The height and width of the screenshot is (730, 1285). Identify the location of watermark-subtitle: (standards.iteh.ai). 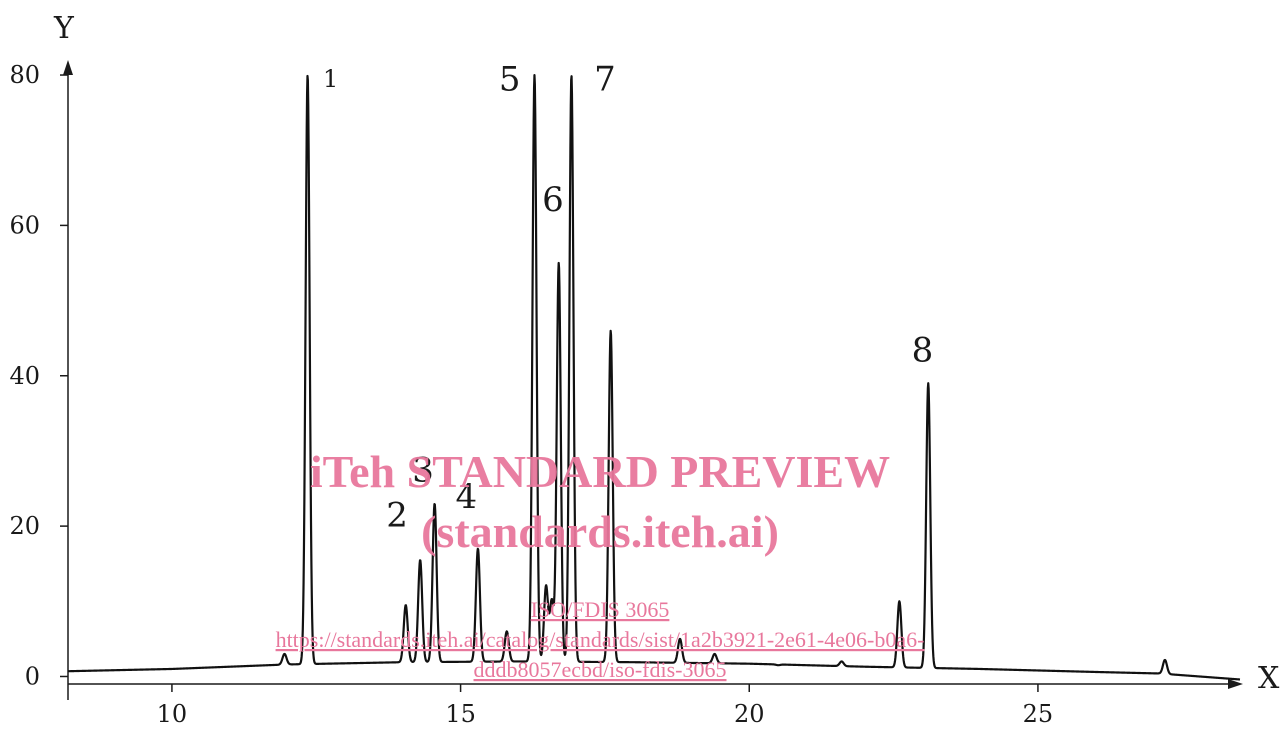
(600, 531).